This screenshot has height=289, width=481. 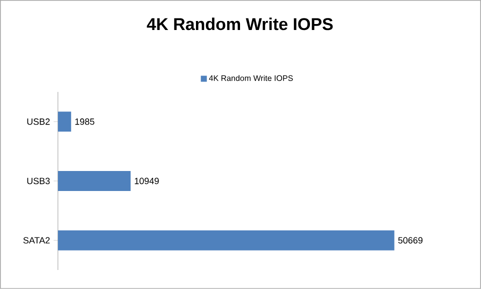 I want to click on chart-title: 4K Random Write IOPS, so click(x=239, y=24).